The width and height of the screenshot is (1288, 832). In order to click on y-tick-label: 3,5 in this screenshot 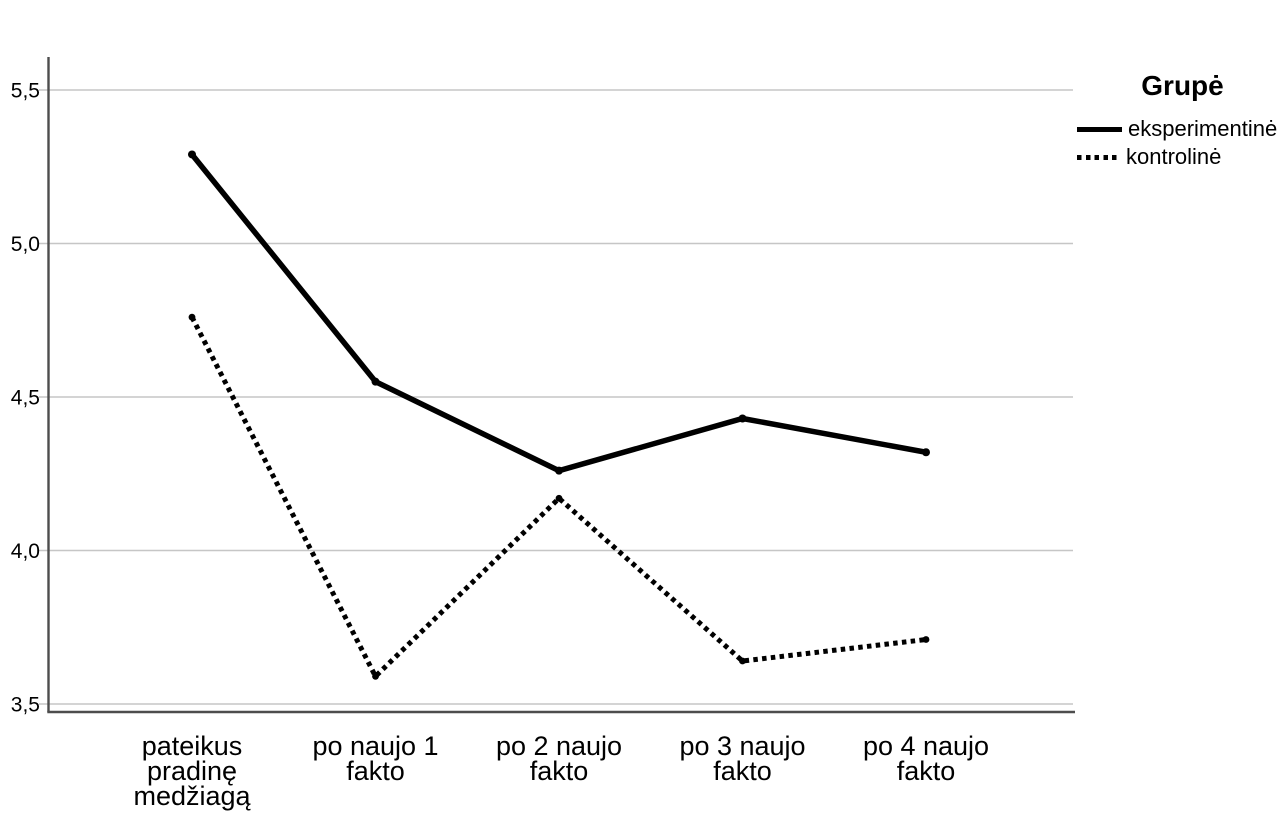, I will do `click(25, 705)`.